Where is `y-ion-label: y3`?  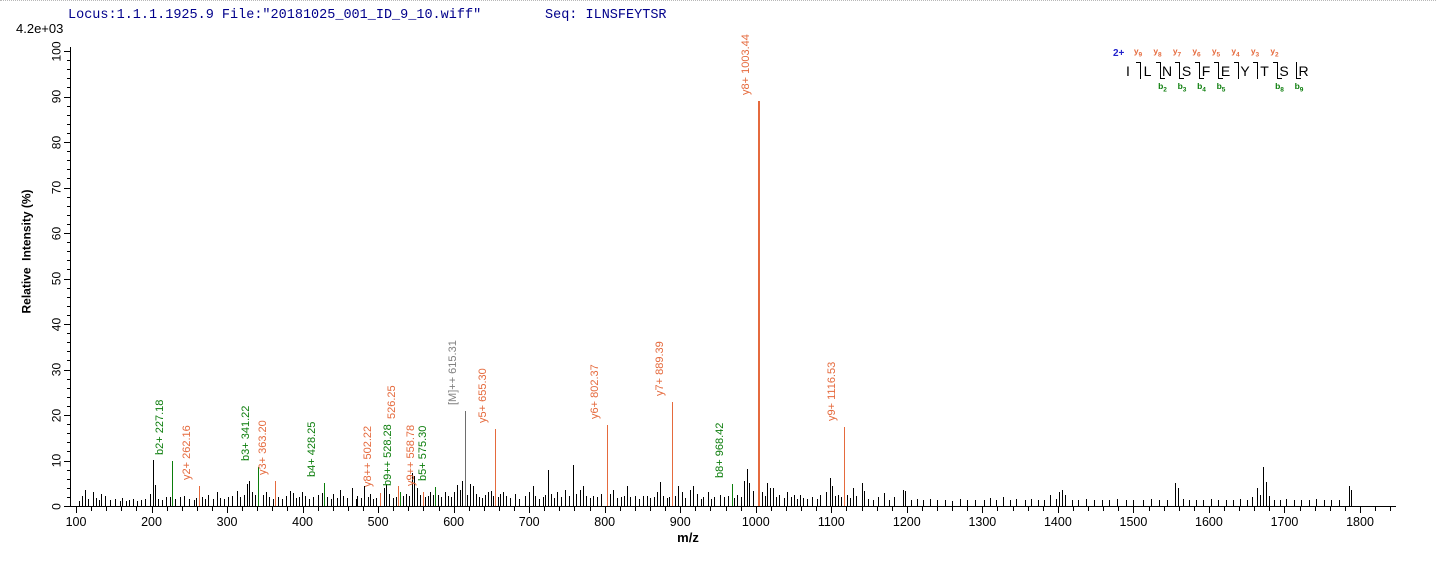 y-ion-label: y3 is located at coordinates (1255, 52).